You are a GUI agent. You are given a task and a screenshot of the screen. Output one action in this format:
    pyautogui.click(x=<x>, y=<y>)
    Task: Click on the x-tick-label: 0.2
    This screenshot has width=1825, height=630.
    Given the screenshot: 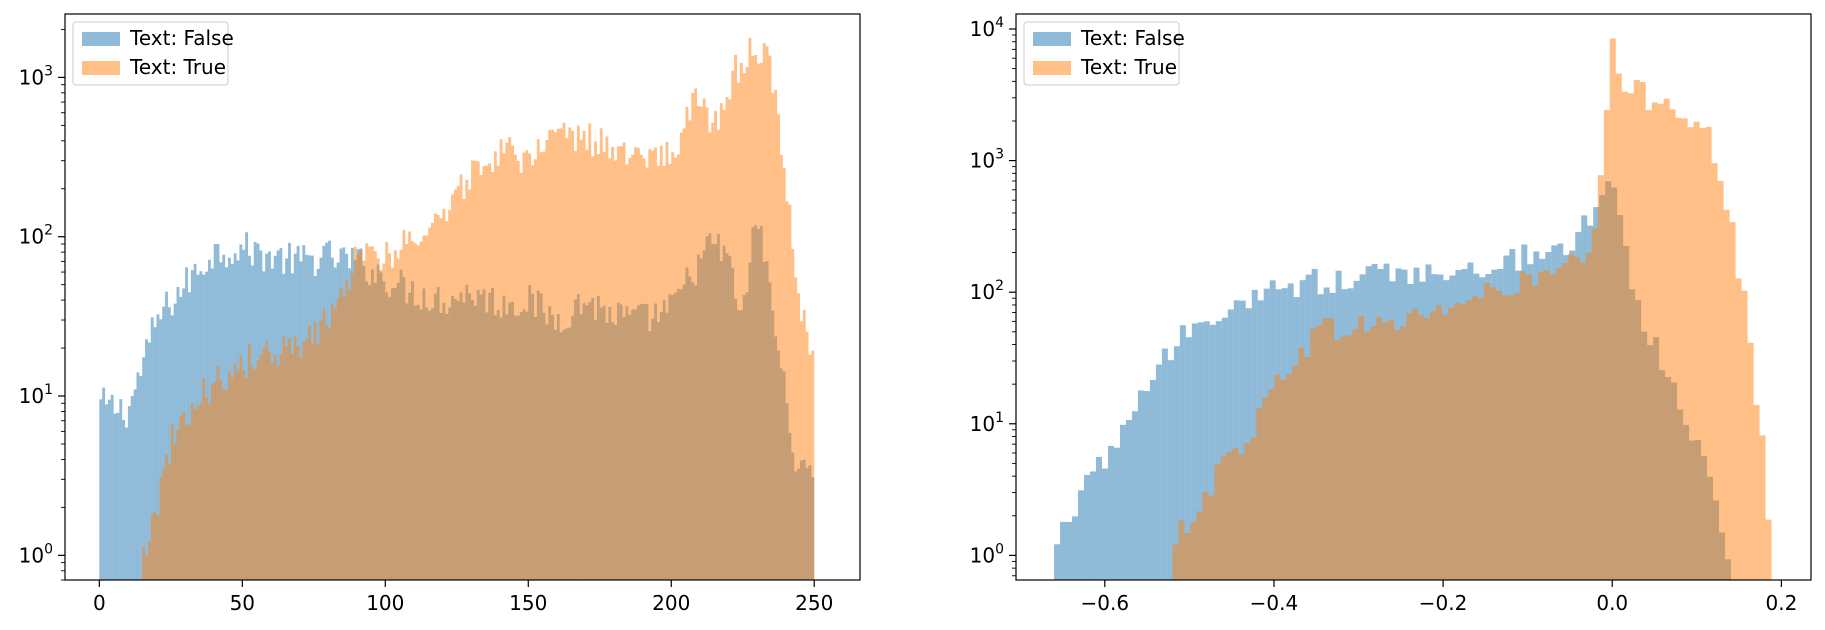 What is the action you would take?
    pyautogui.click(x=1781, y=603)
    